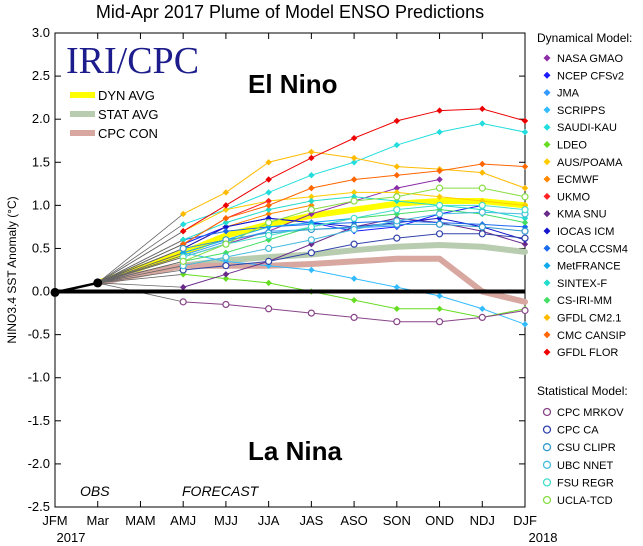  What do you see at coordinates (525, 222) in the screenshot?
I see `point-cs-iri-mm` at bounding box center [525, 222].